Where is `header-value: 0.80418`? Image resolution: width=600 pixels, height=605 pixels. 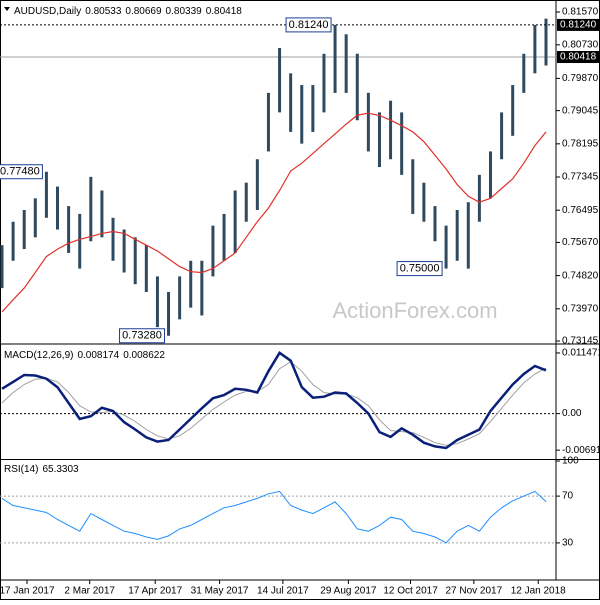 header-value: 0.80418 is located at coordinates (224, 11).